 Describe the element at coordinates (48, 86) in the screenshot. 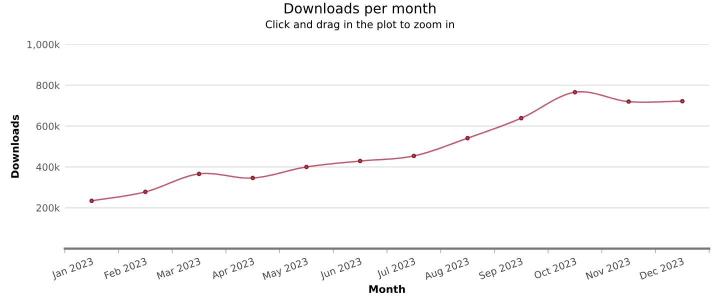

I see `y-tick-label: 800k` at that location.